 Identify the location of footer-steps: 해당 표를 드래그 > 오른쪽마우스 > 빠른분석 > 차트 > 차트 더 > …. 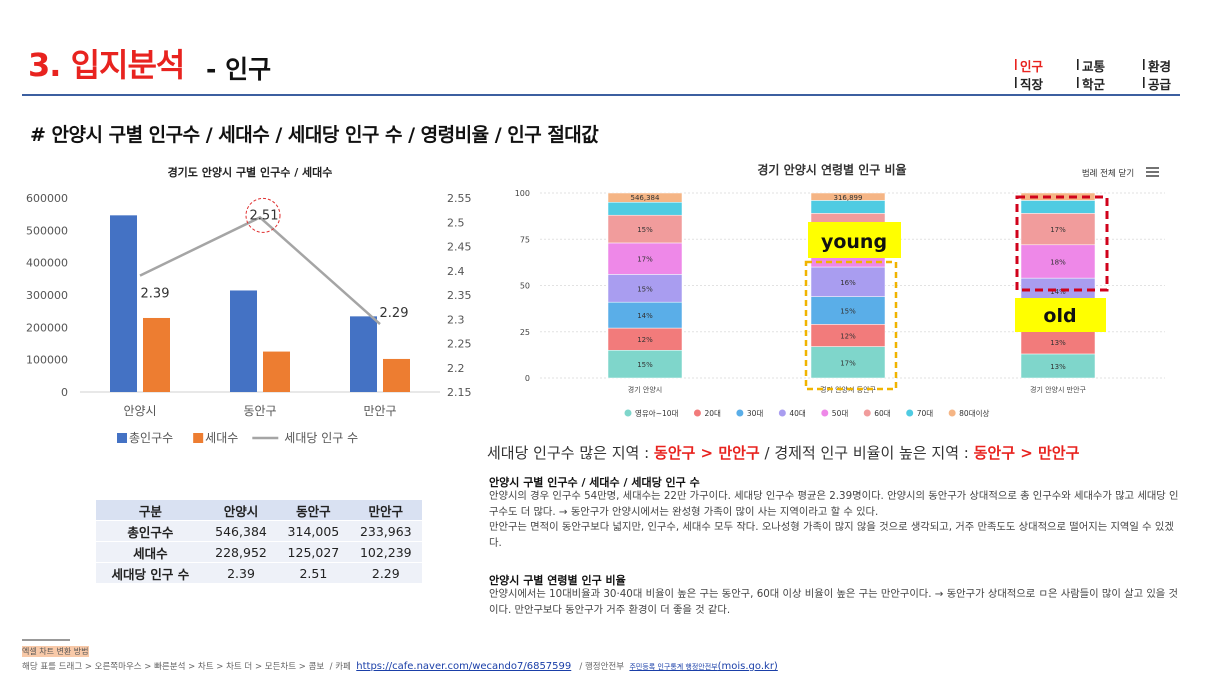
(173, 667).